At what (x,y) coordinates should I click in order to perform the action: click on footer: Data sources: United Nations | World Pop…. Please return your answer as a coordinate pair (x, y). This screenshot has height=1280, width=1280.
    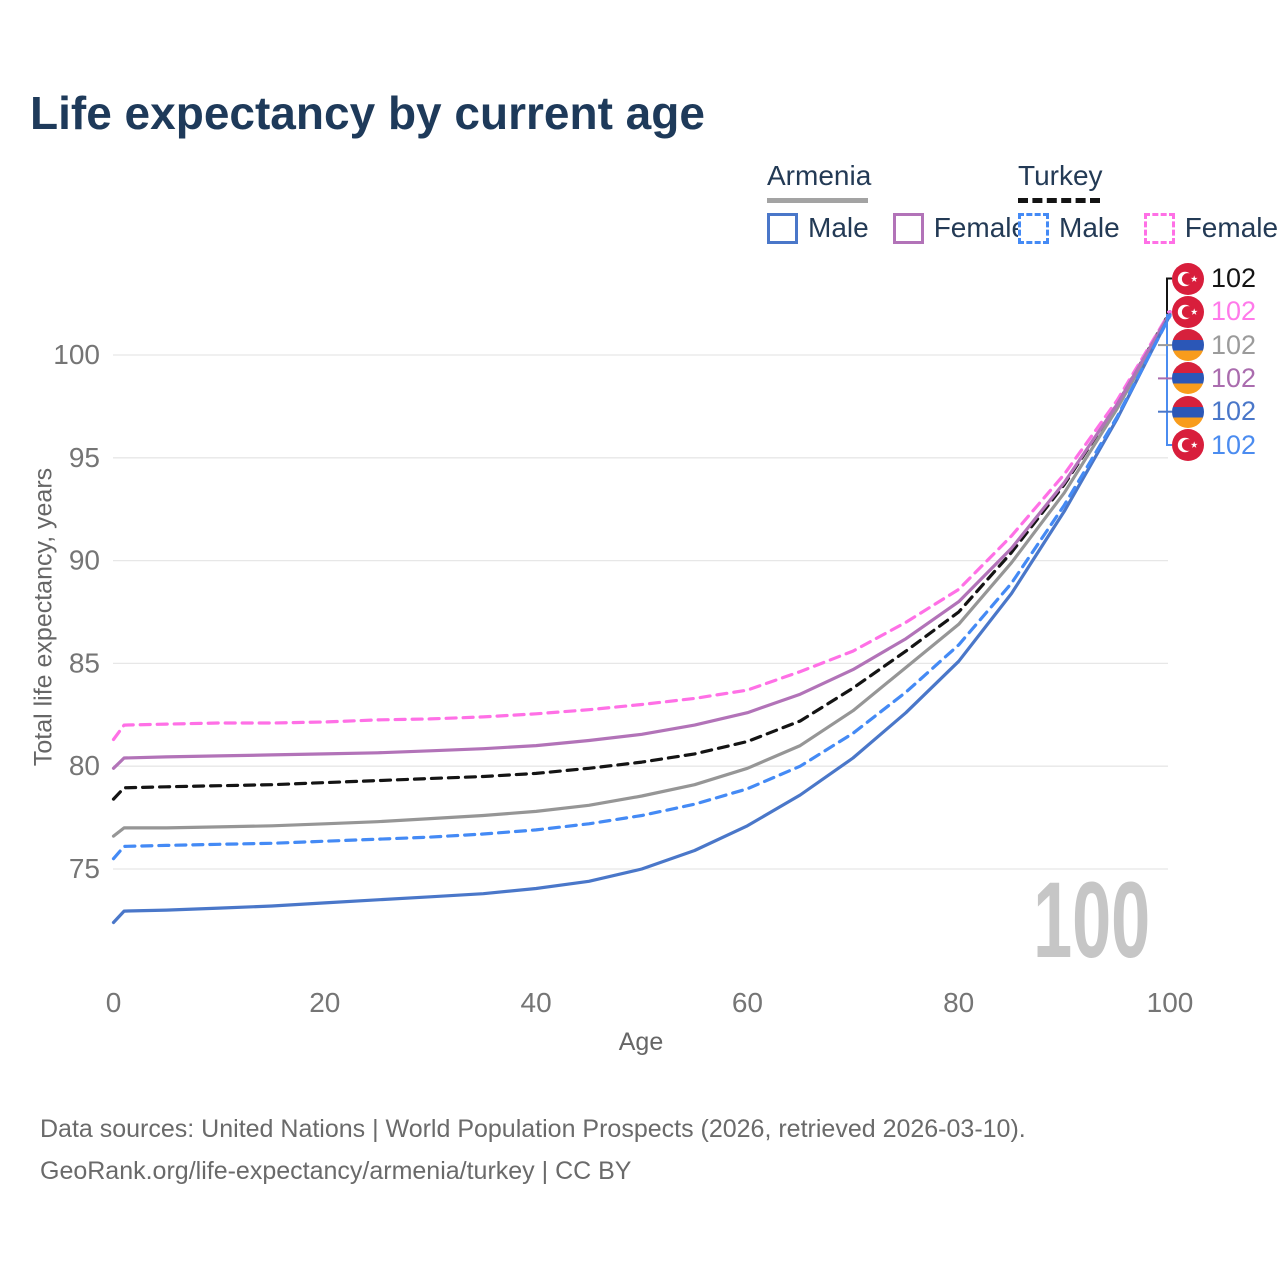
    Looking at the image, I should click on (533, 1150).